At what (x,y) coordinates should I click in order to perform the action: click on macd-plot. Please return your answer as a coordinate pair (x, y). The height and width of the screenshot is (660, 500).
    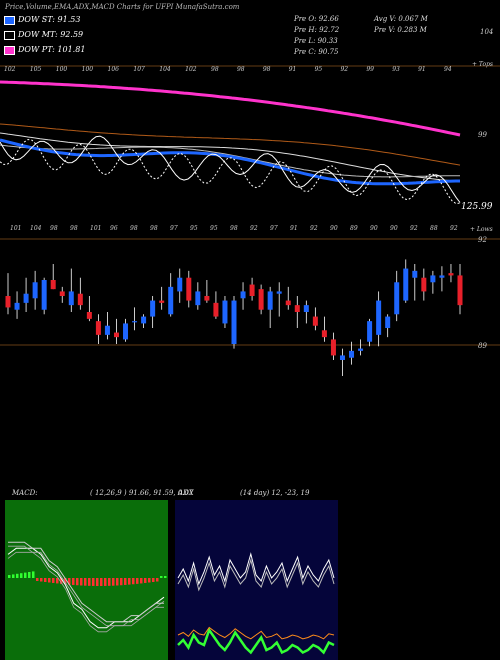
    Looking at the image, I should click on (87, 587).